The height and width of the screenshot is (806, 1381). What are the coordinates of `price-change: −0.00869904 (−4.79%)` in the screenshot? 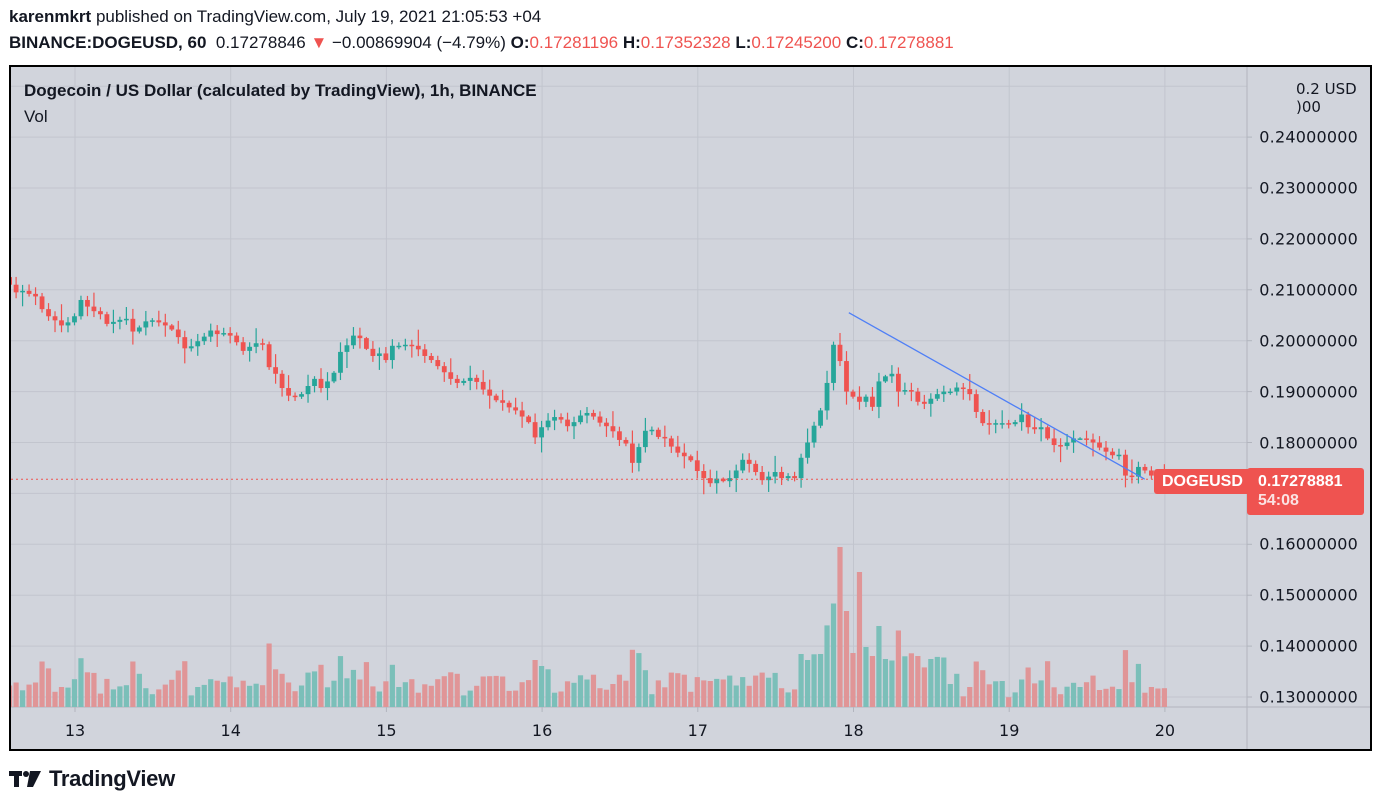 It's located at (419, 42).